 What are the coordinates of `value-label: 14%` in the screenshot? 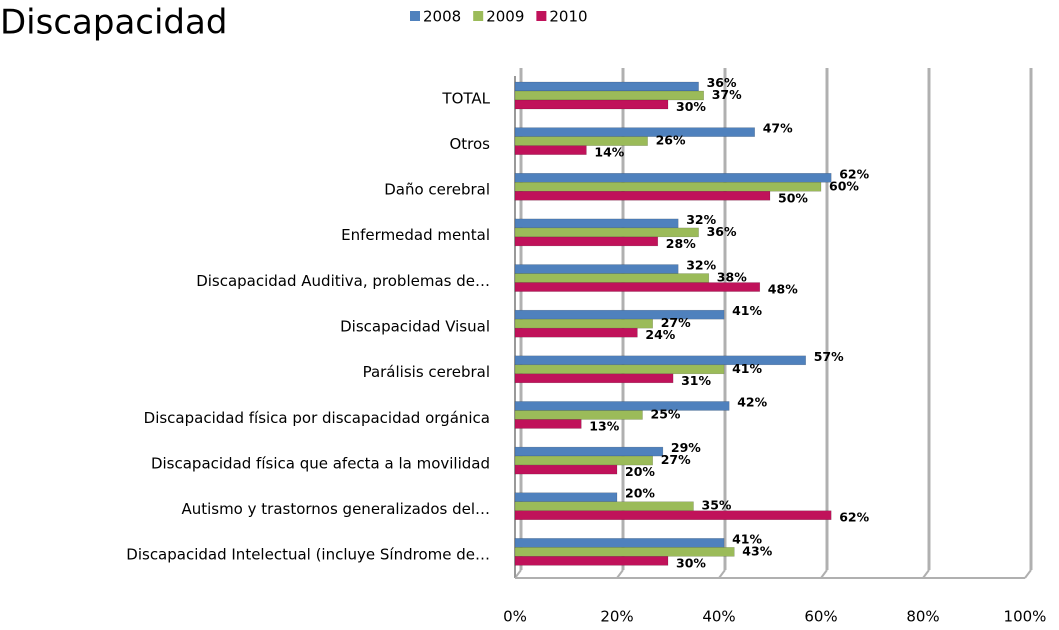 It's located at (609, 152).